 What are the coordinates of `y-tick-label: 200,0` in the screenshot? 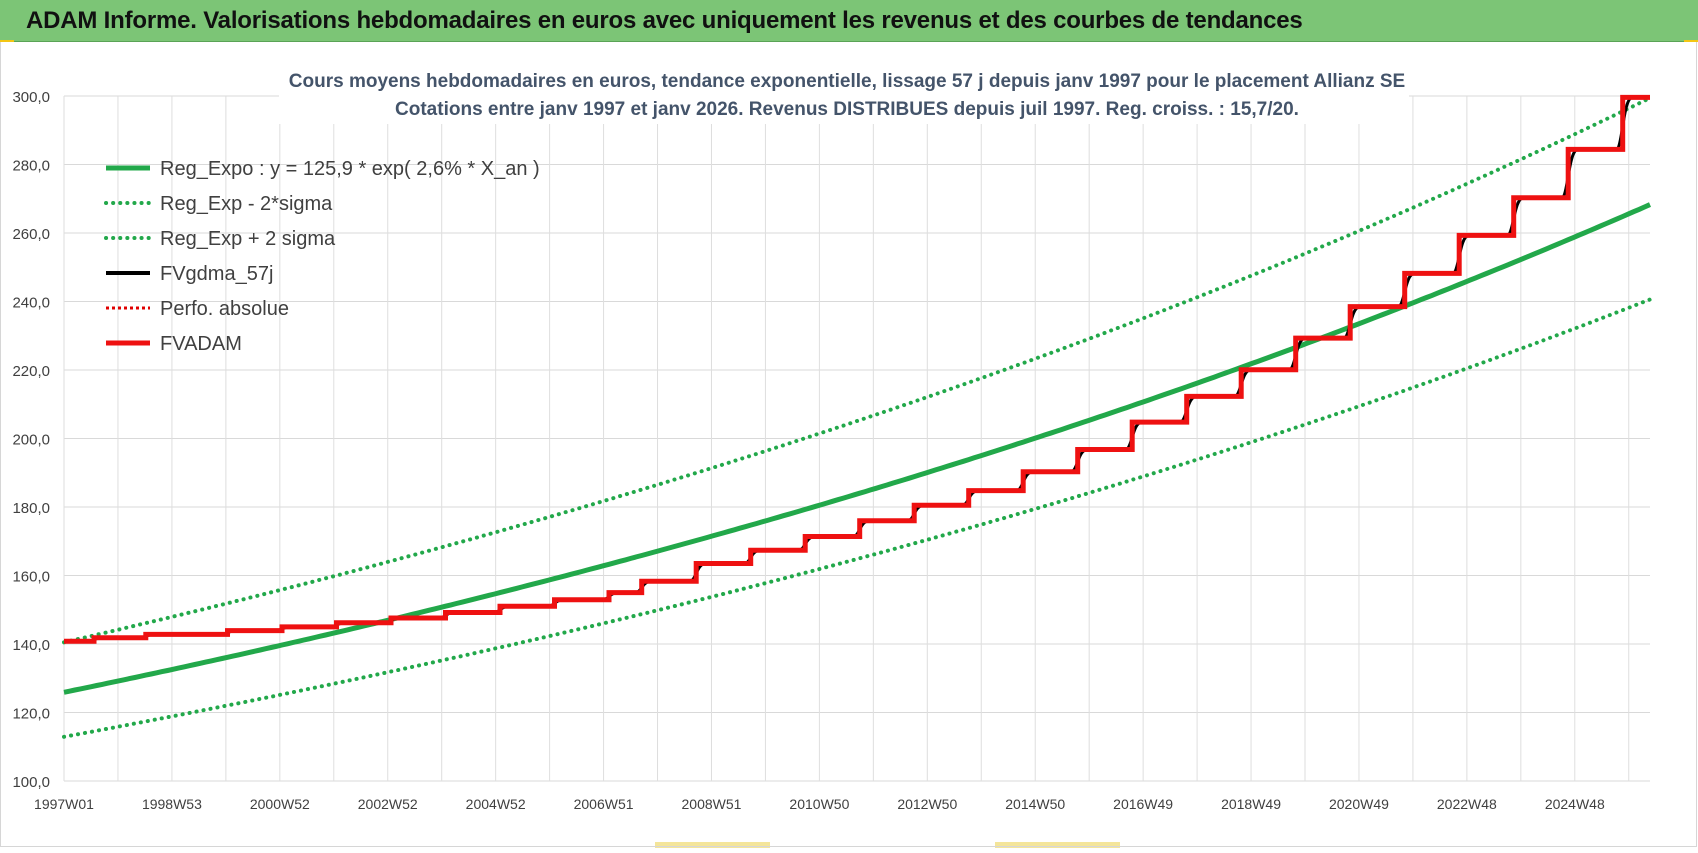 It's located at (31, 440).